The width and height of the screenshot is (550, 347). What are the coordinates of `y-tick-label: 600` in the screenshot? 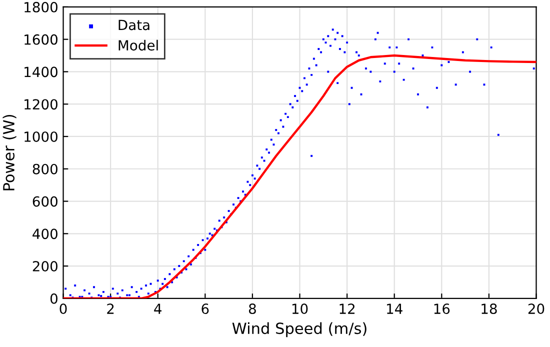 It's located at (45, 201).